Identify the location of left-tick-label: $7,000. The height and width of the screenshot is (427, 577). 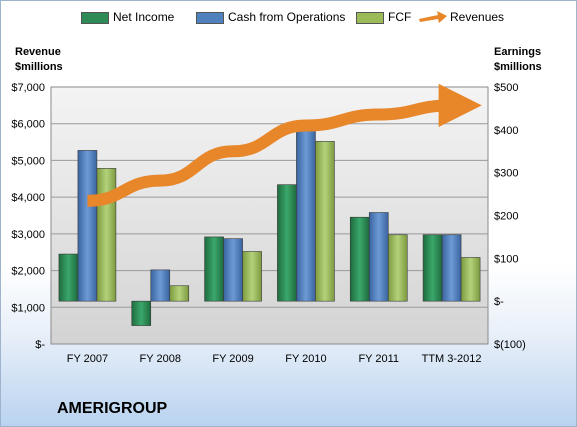
(28, 88).